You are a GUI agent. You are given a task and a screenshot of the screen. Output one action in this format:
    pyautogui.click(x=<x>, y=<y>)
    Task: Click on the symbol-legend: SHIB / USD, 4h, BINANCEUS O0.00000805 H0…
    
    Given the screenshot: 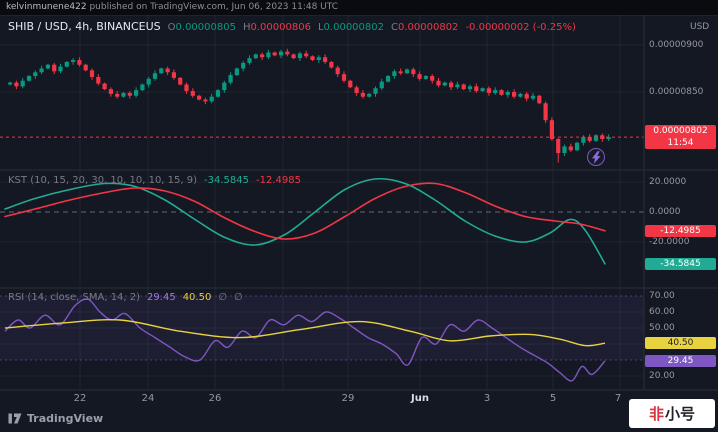 What is the action you would take?
    pyautogui.click(x=292, y=26)
    